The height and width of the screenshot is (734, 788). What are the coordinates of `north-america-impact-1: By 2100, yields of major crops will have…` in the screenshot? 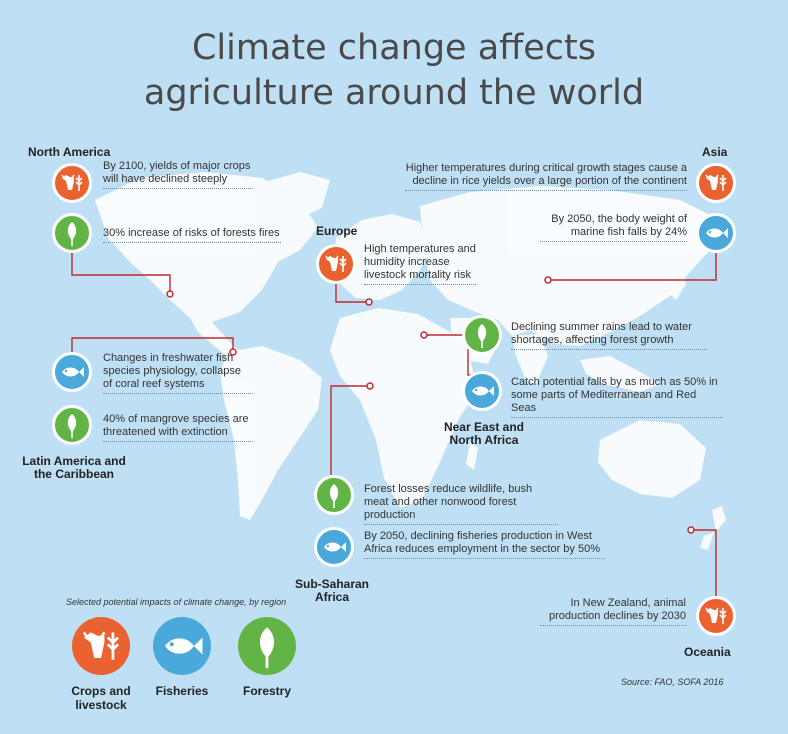 It's located at (178, 174).